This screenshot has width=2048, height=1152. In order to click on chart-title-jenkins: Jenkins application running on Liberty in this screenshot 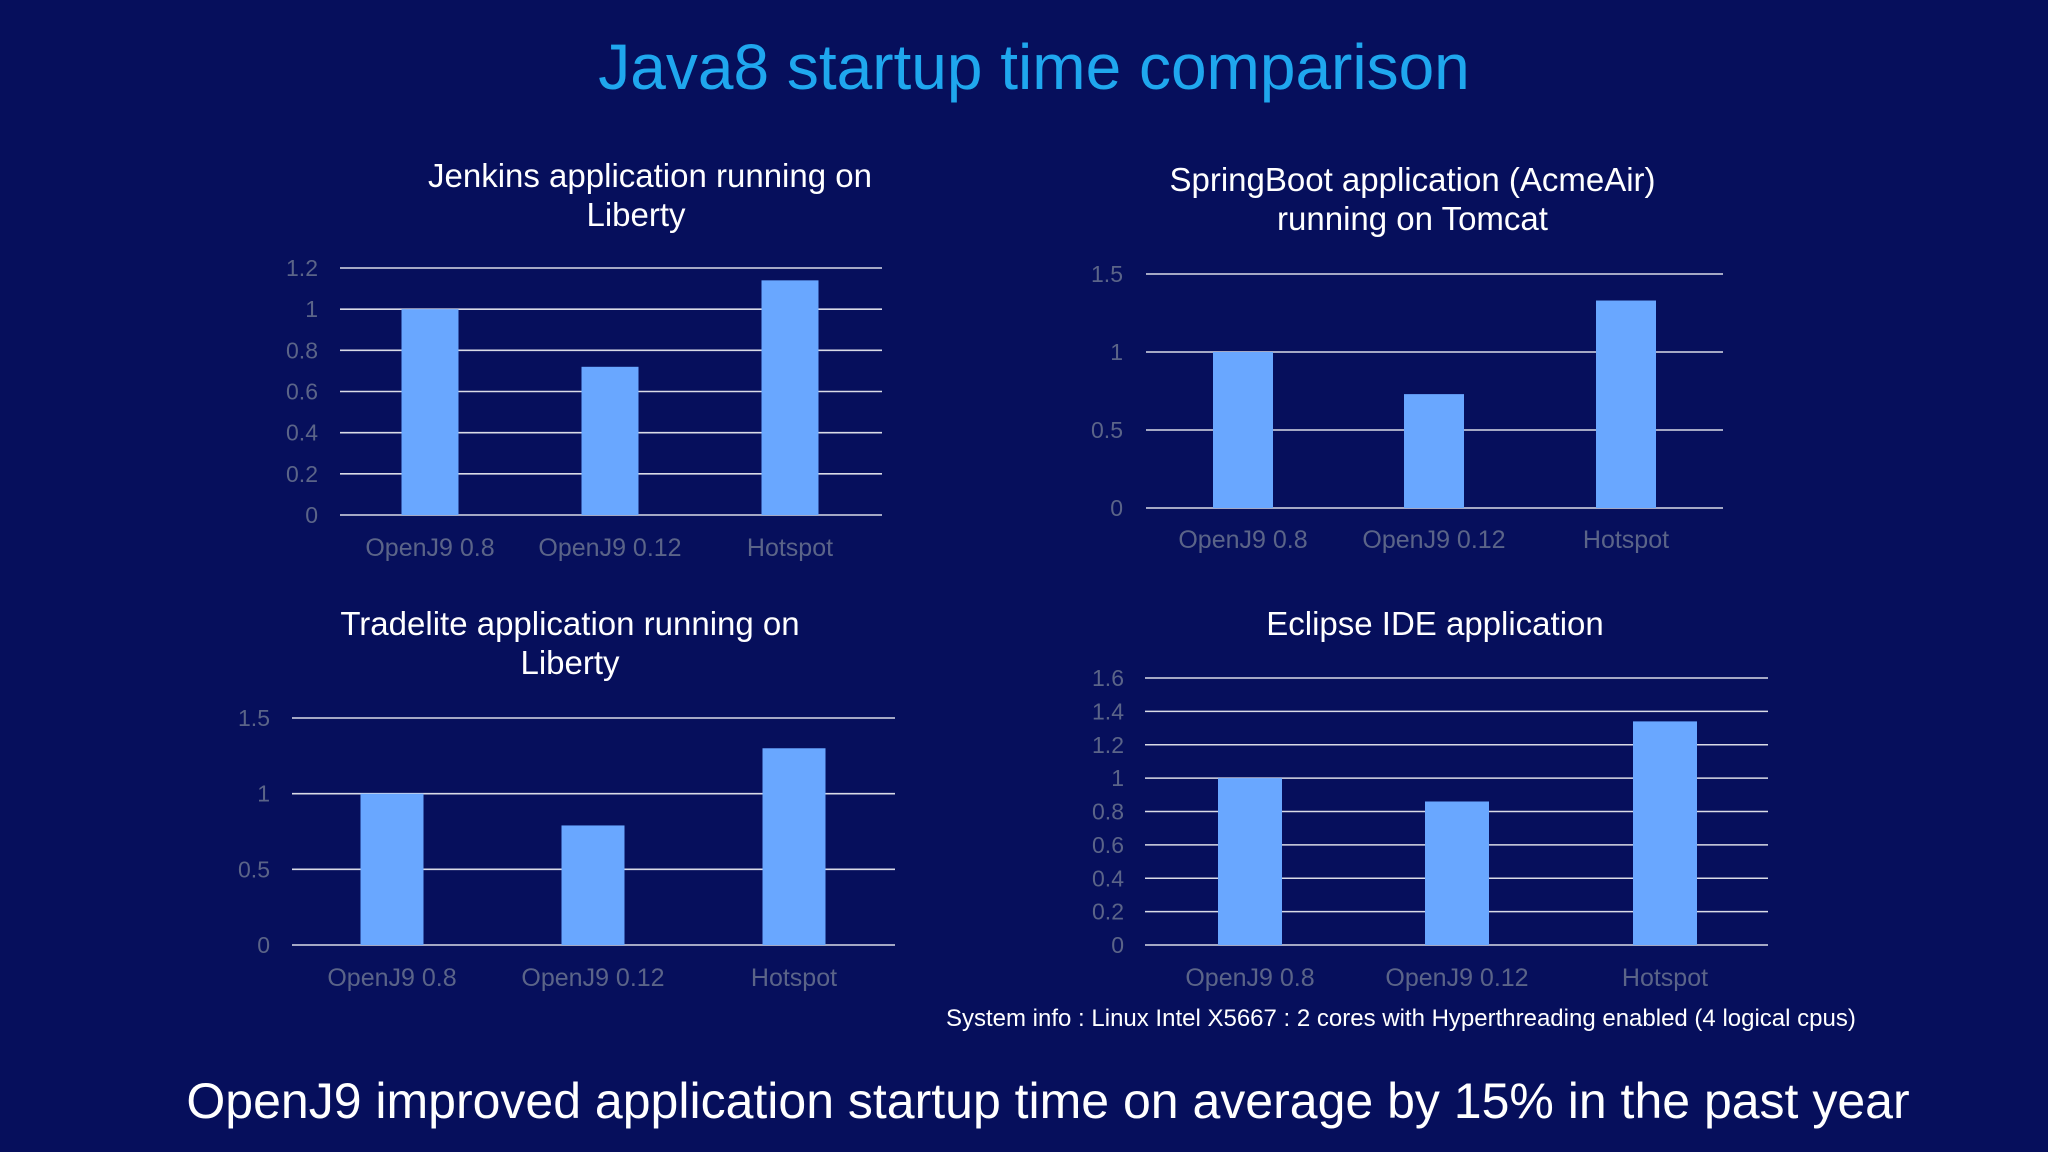, I will do `click(650, 195)`.